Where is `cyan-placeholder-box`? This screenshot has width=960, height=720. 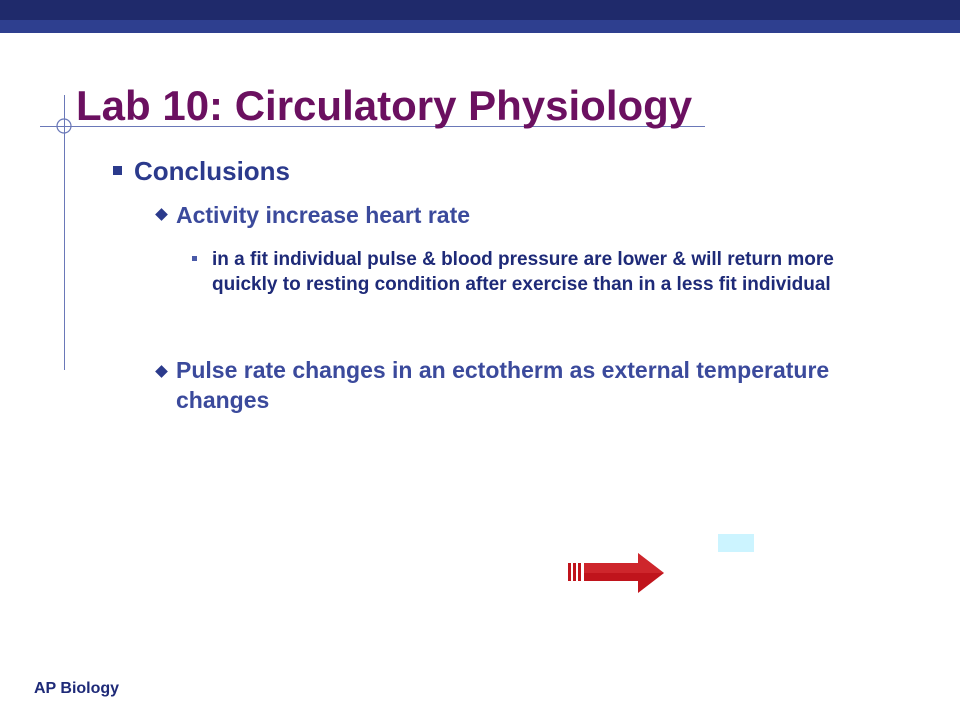
cyan-placeholder-box is located at coordinates (736, 543).